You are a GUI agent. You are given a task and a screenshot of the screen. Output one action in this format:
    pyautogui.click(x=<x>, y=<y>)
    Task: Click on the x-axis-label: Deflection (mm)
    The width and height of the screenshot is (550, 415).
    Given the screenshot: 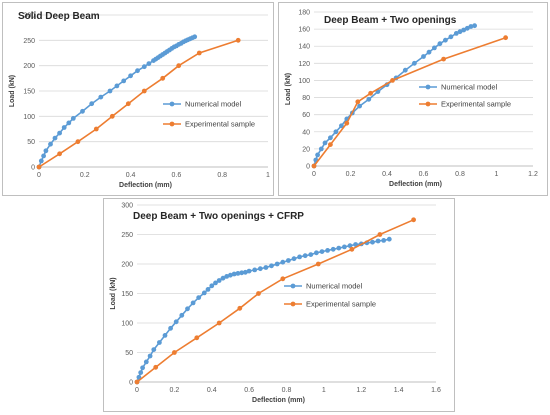 What is the action you would take?
    pyautogui.click(x=415, y=184)
    